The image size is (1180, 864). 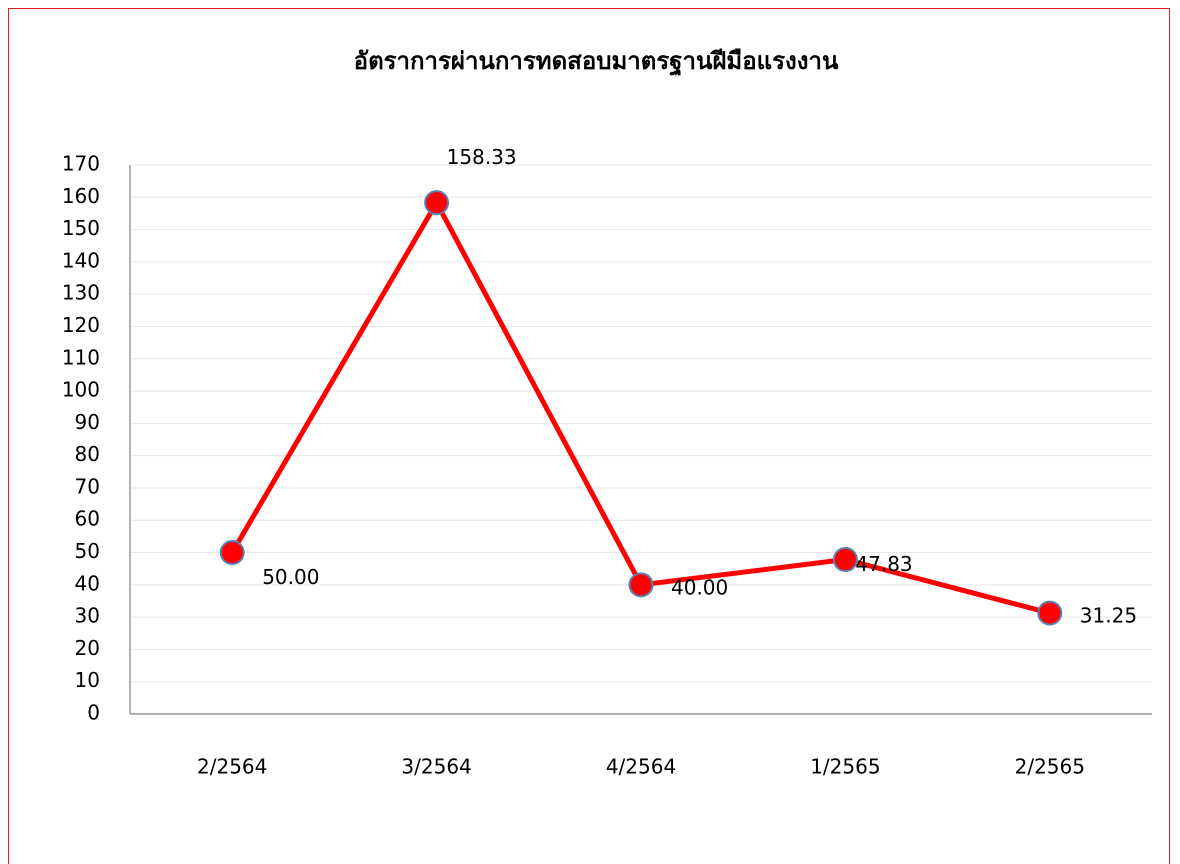 What do you see at coordinates (87, 551) in the screenshot?
I see `y-tick-label: 50` at bounding box center [87, 551].